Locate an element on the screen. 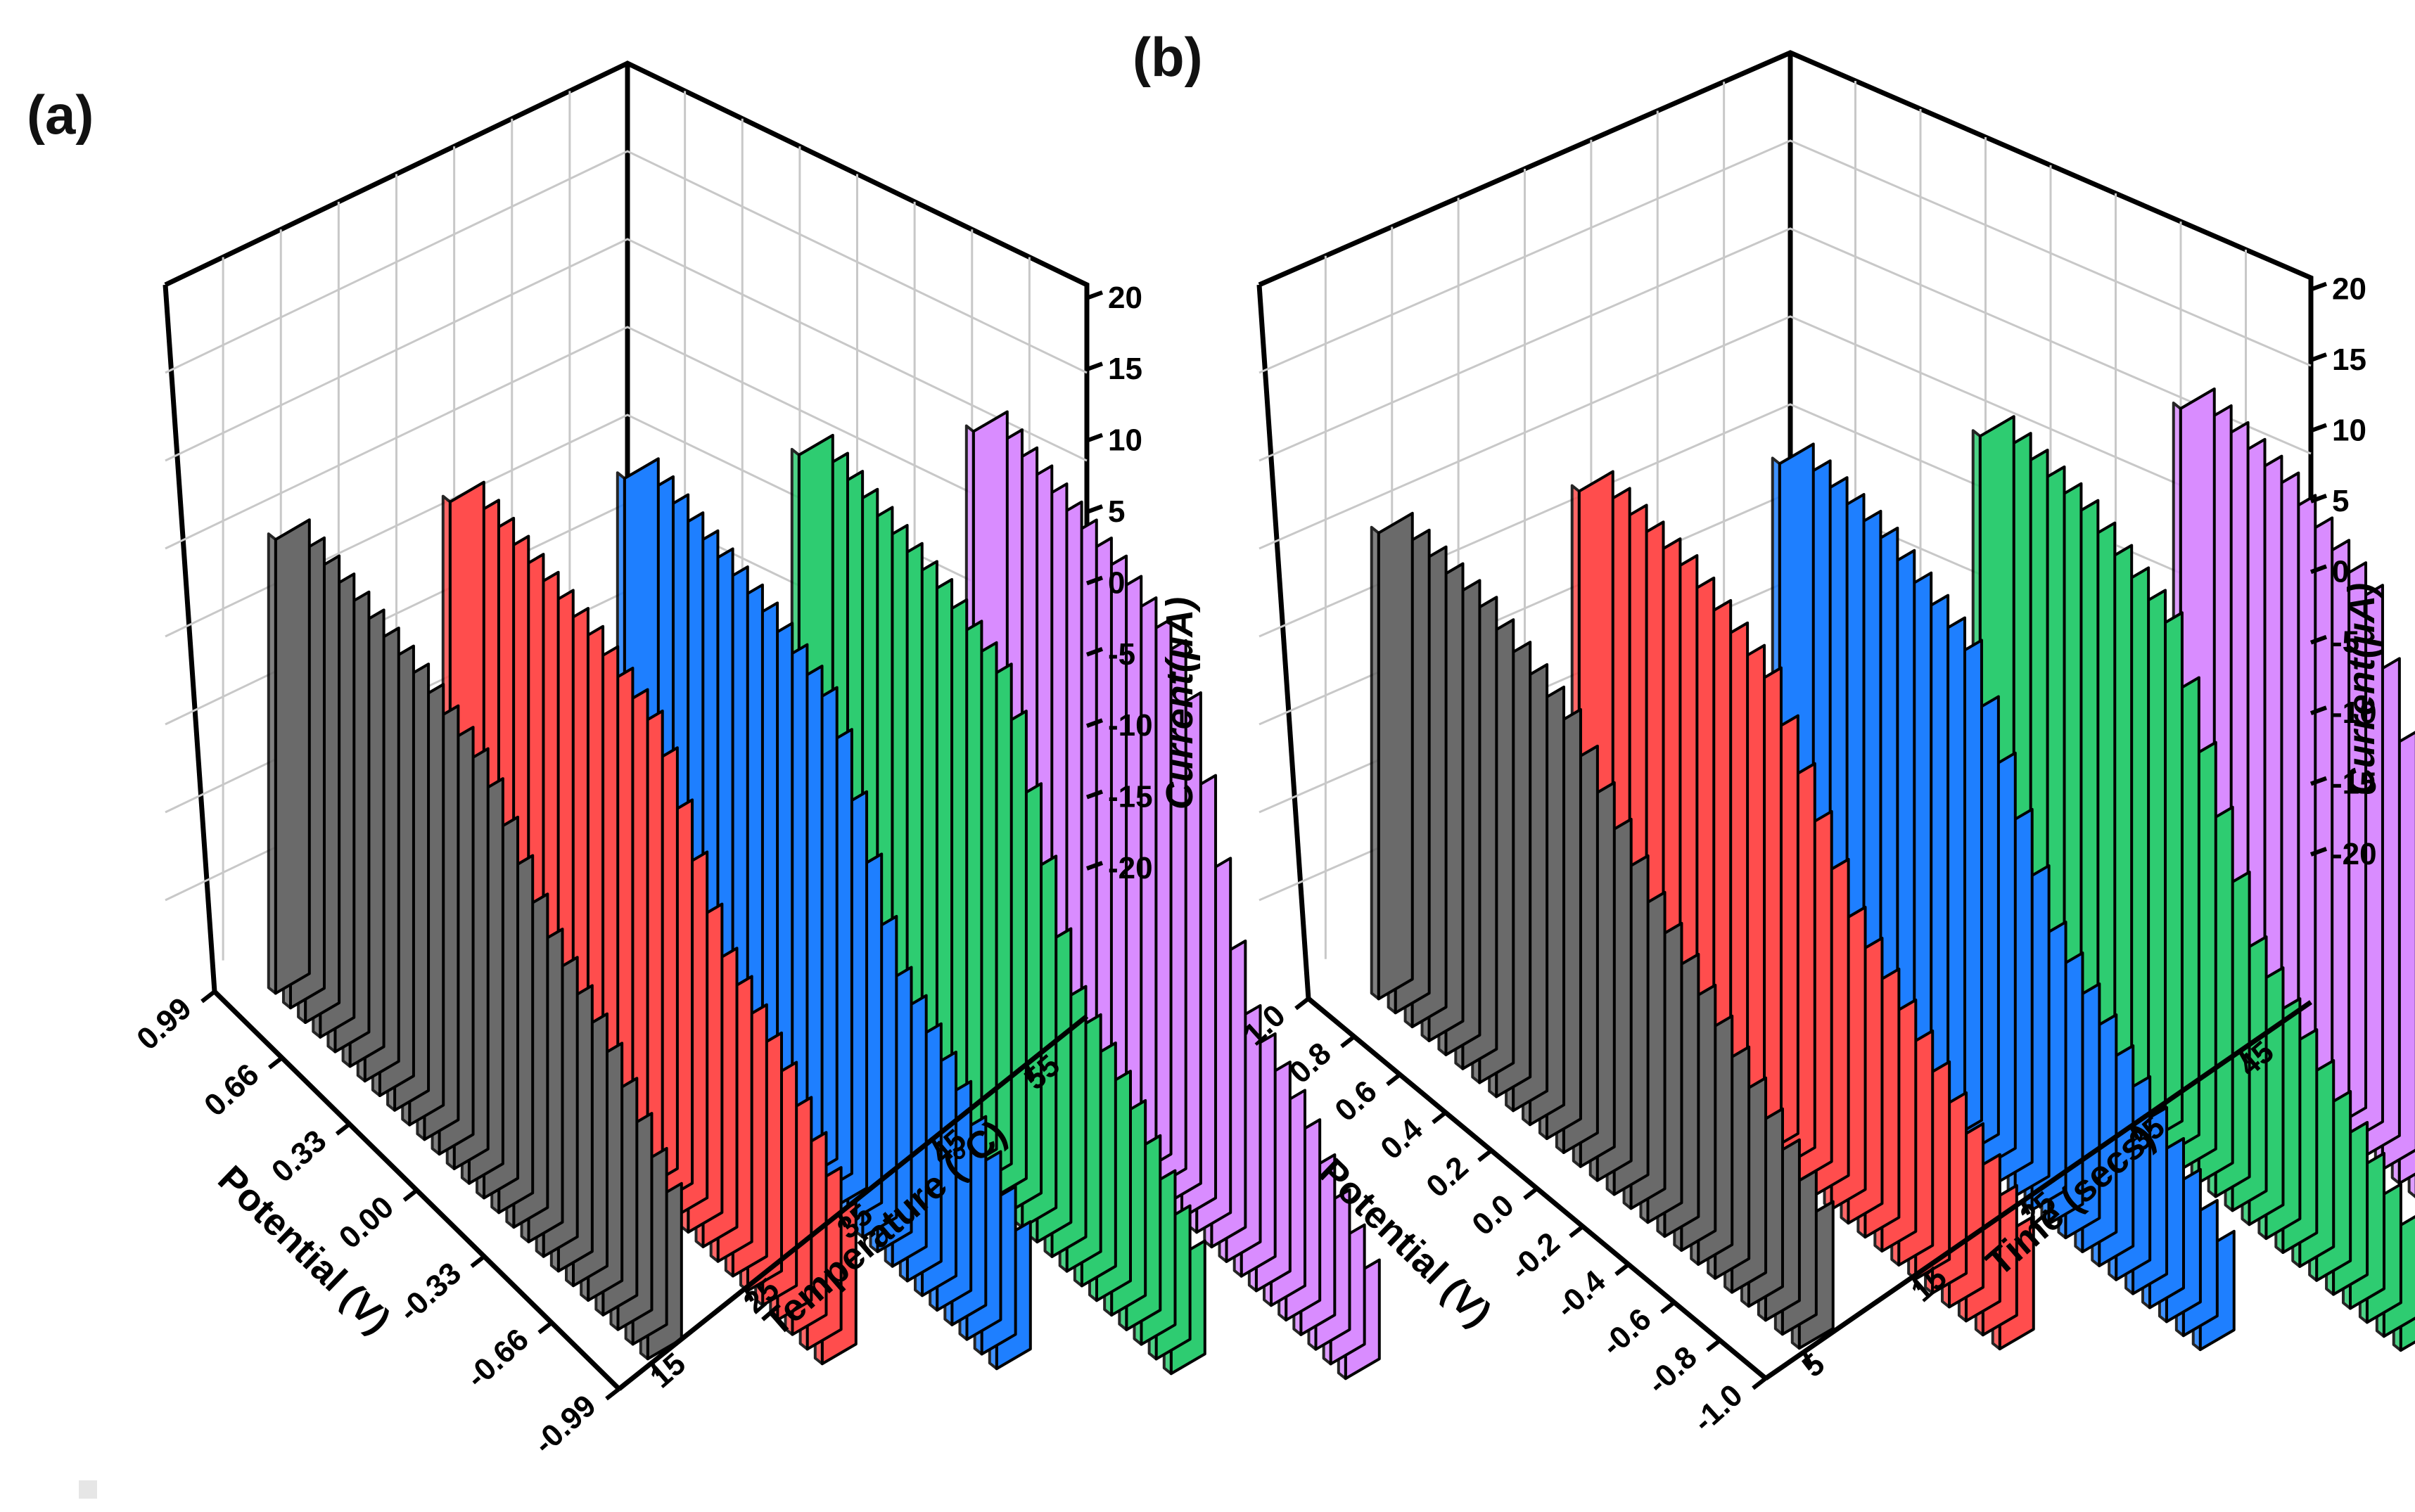 This screenshot has height=1512, width=2415. x-tick-label: -0.8 is located at coordinates (1672, 1370).